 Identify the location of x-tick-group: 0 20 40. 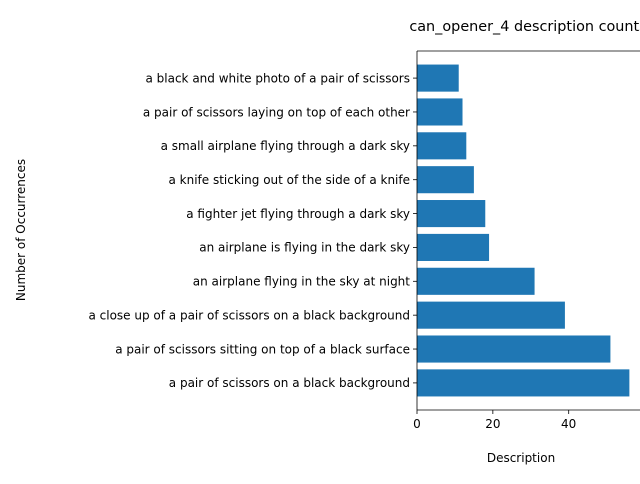
(494, 420).